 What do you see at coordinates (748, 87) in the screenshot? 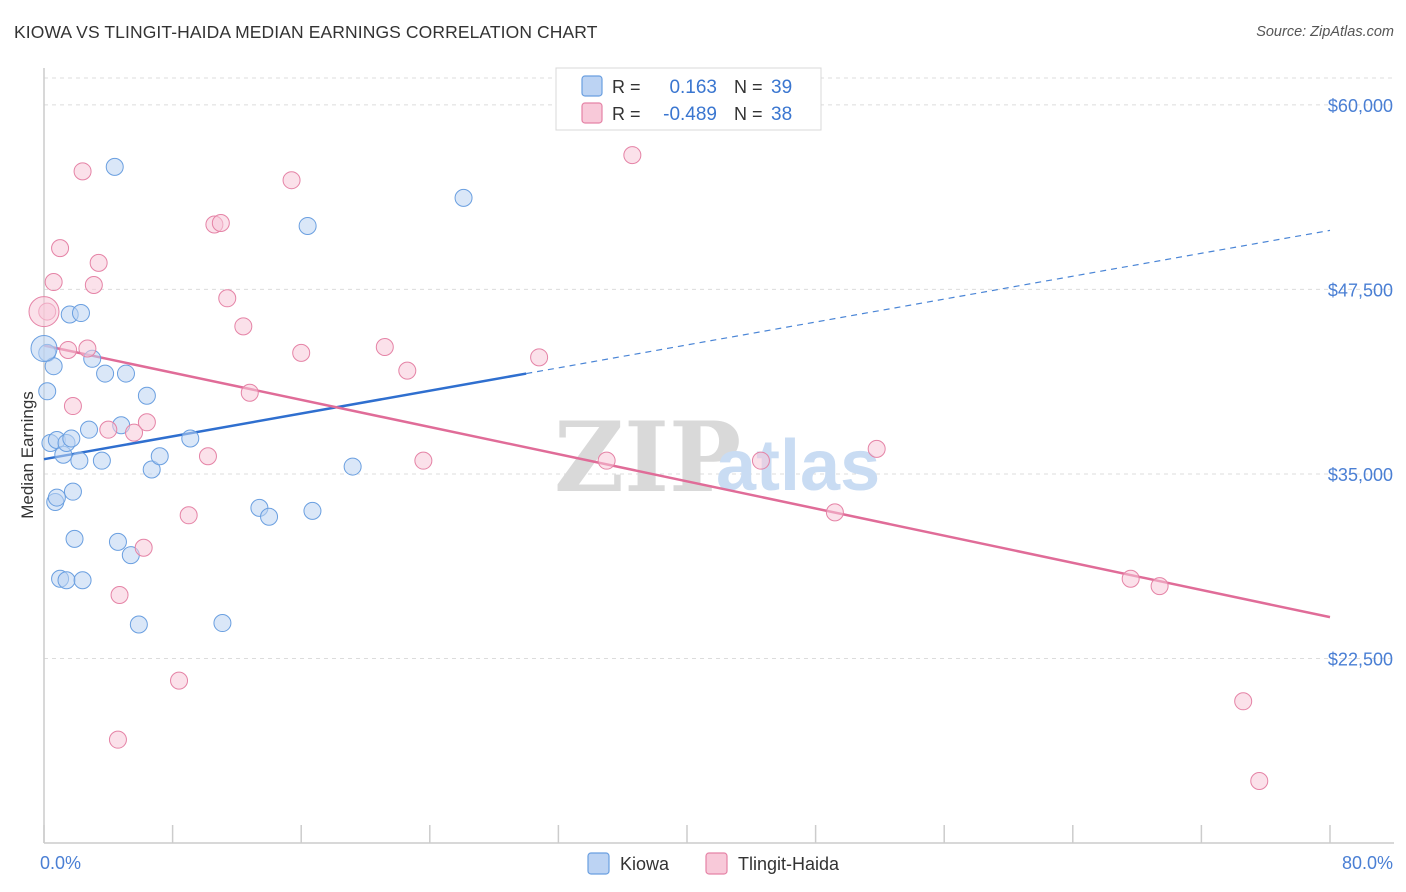
I see `stats-n-label-kiowa: N =` at bounding box center [748, 87].